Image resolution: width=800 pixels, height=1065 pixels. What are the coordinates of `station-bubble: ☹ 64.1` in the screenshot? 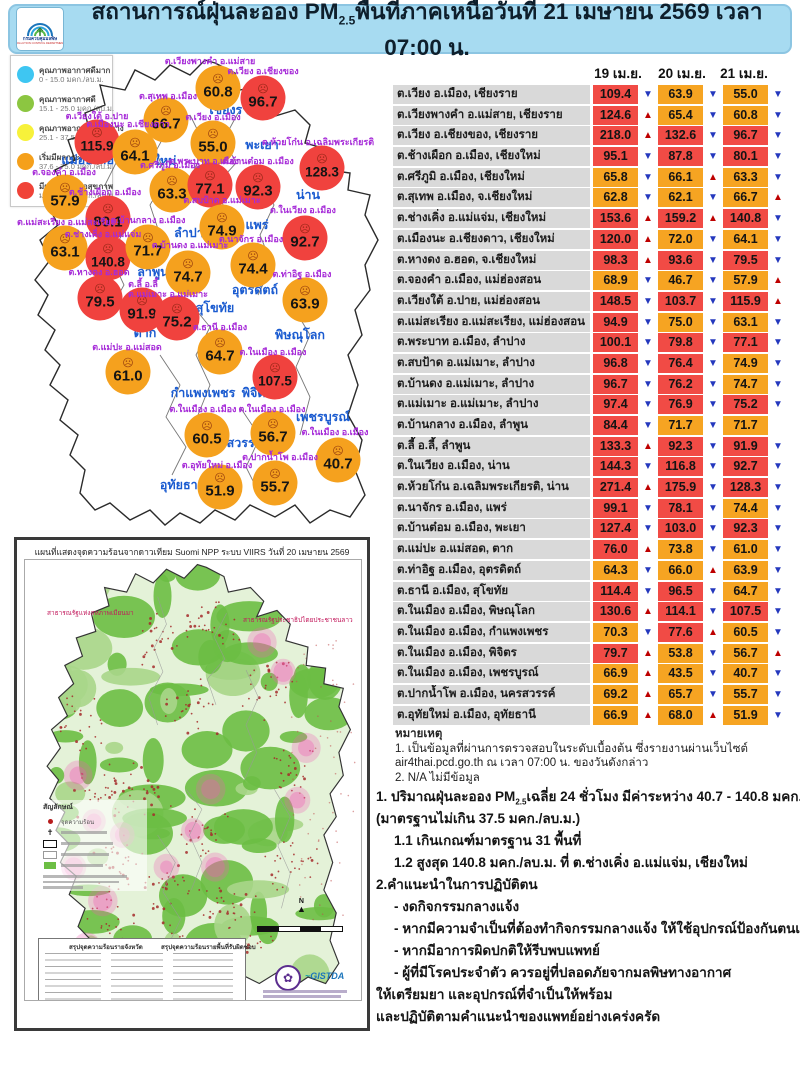 It's located at (135, 152).